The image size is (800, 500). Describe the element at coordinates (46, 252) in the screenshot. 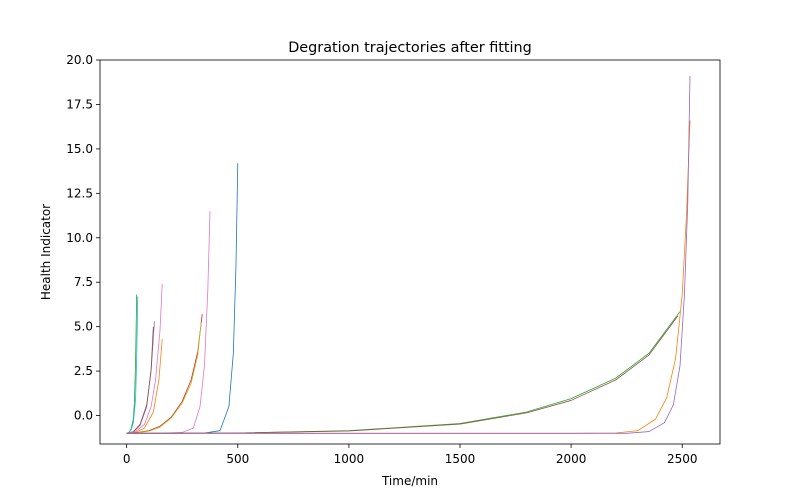

I see `y-axis-label: Health Indicator` at that location.